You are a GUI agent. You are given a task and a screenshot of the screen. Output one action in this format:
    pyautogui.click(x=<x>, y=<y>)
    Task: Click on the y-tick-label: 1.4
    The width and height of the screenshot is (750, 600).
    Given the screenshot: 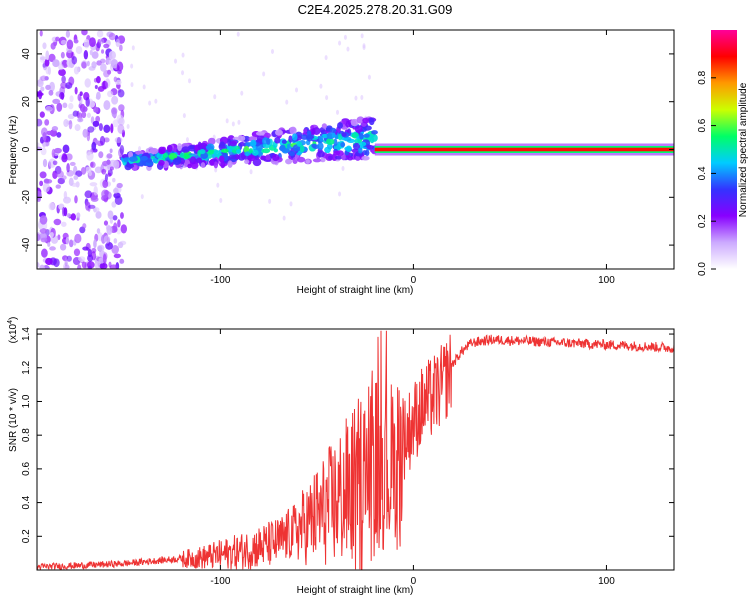 What is the action you would take?
    pyautogui.click(x=26, y=334)
    